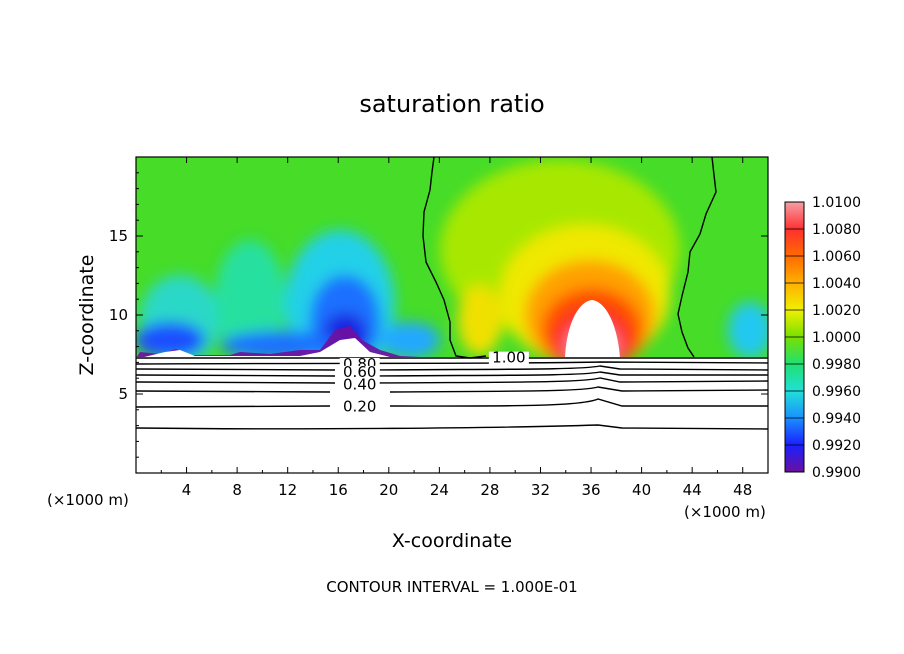 The width and height of the screenshot is (904, 654). Describe the element at coordinates (836, 257) in the screenshot. I see `colorbar-label: 1.0060` at that location.